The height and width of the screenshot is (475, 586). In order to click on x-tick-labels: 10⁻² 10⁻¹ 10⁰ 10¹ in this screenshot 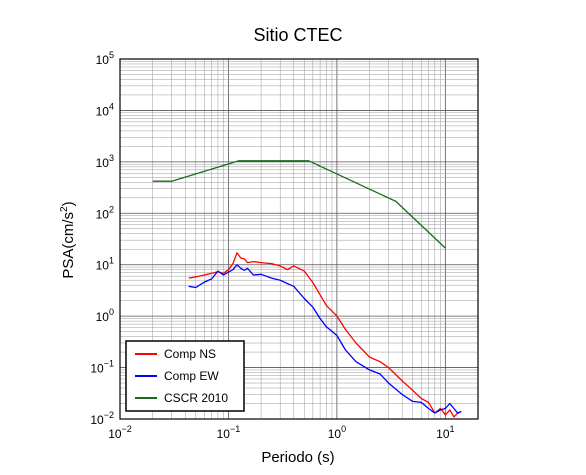, I will do `click(281, 432)`.